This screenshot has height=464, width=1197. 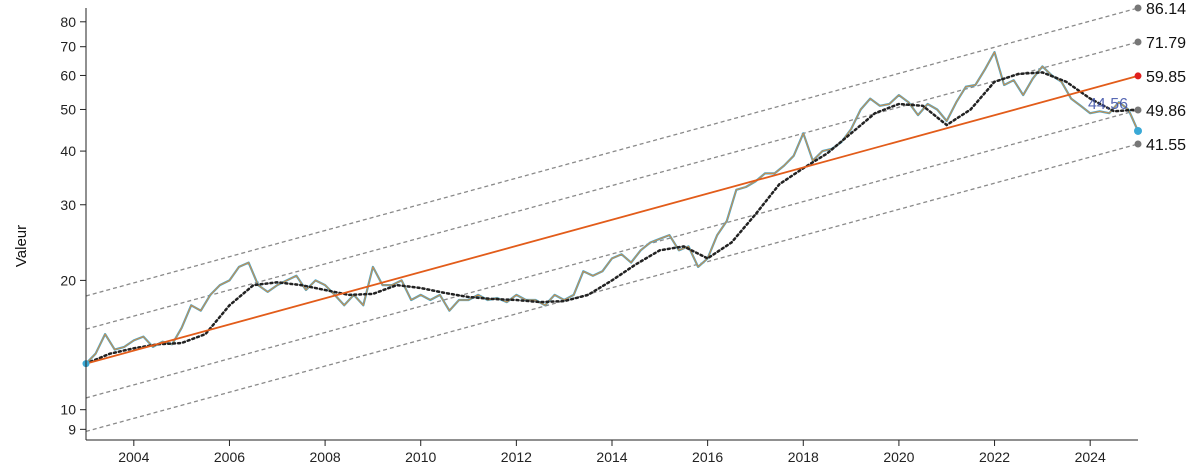 What do you see at coordinates (68, 410) in the screenshot?
I see `y-tick-label: 10` at bounding box center [68, 410].